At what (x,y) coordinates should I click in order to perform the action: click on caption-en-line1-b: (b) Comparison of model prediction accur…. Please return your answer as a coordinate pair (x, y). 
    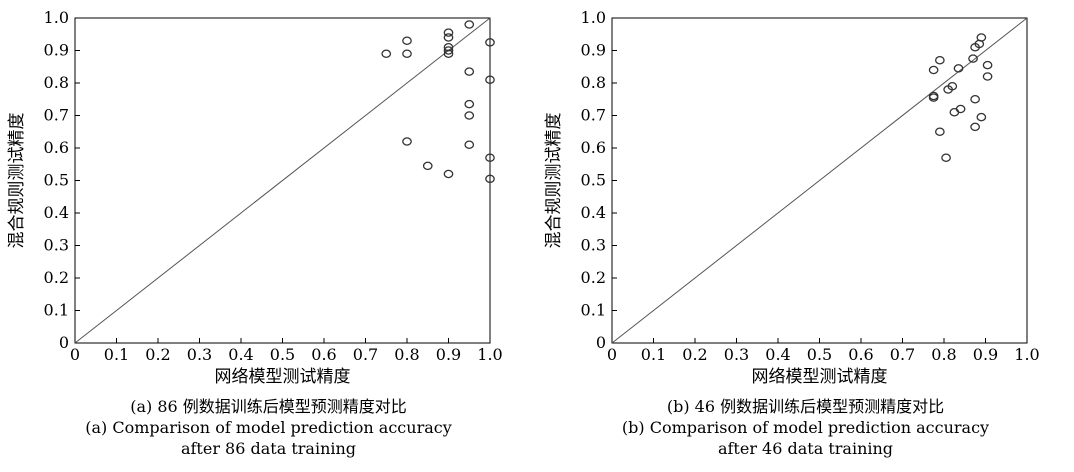
    Looking at the image, I should click on (805, 427).